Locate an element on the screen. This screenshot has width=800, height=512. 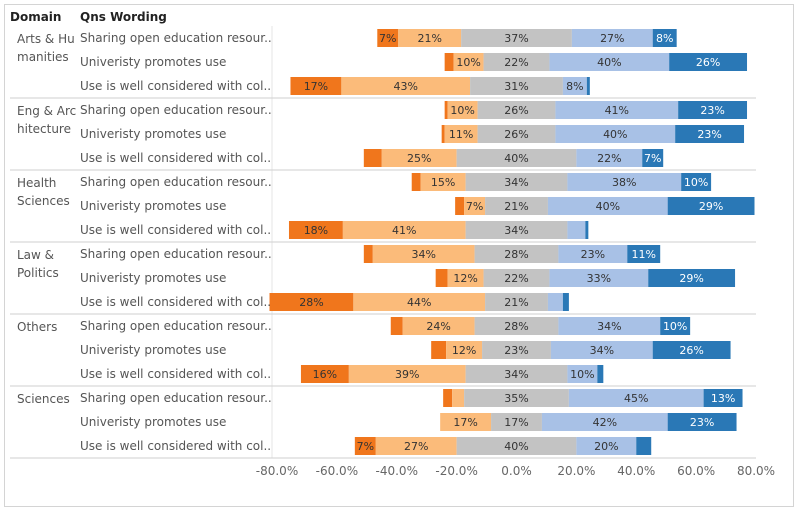
bar-data-label: 42% is located at coordinates (605, 422).